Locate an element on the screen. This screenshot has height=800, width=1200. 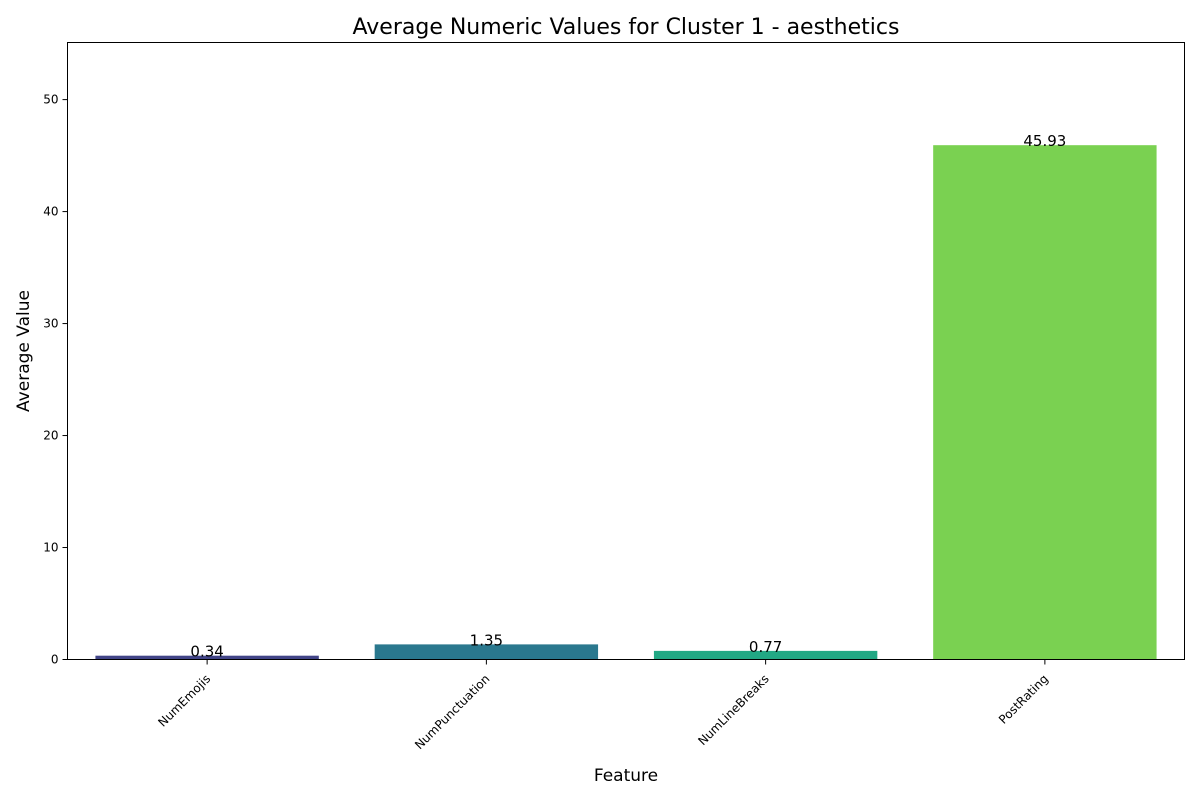
bar-NumPunctuation is located at coordinates (486, 652).